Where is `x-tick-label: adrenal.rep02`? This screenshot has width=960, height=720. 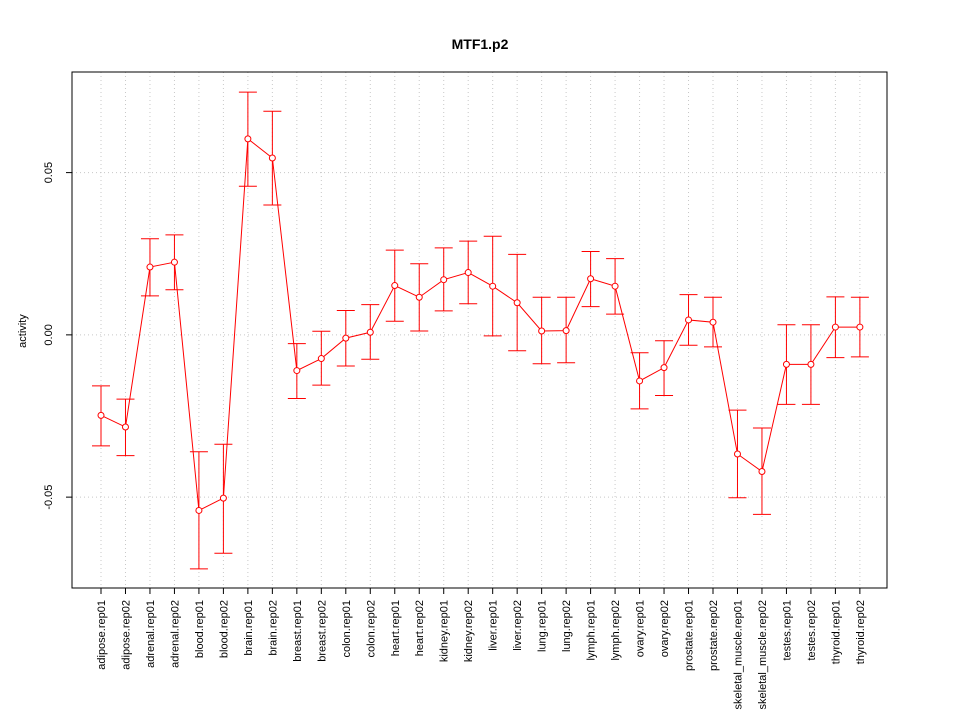
x-tick-label: adrenal.rep02 is located at coordinates (175, 634).